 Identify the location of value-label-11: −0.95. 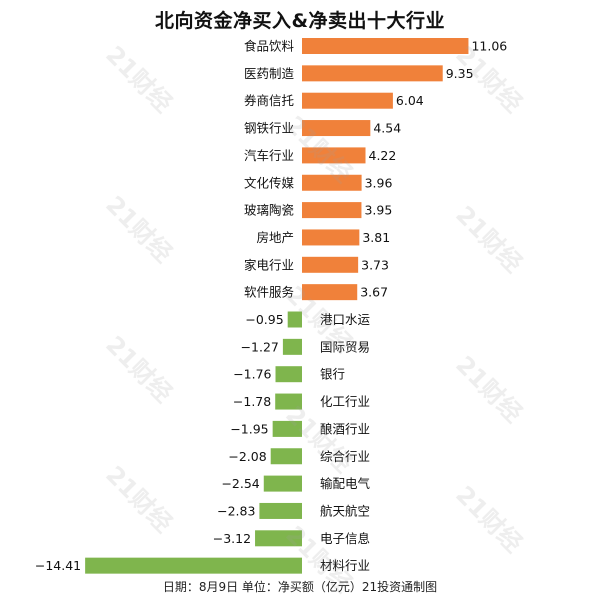
(264, 319).